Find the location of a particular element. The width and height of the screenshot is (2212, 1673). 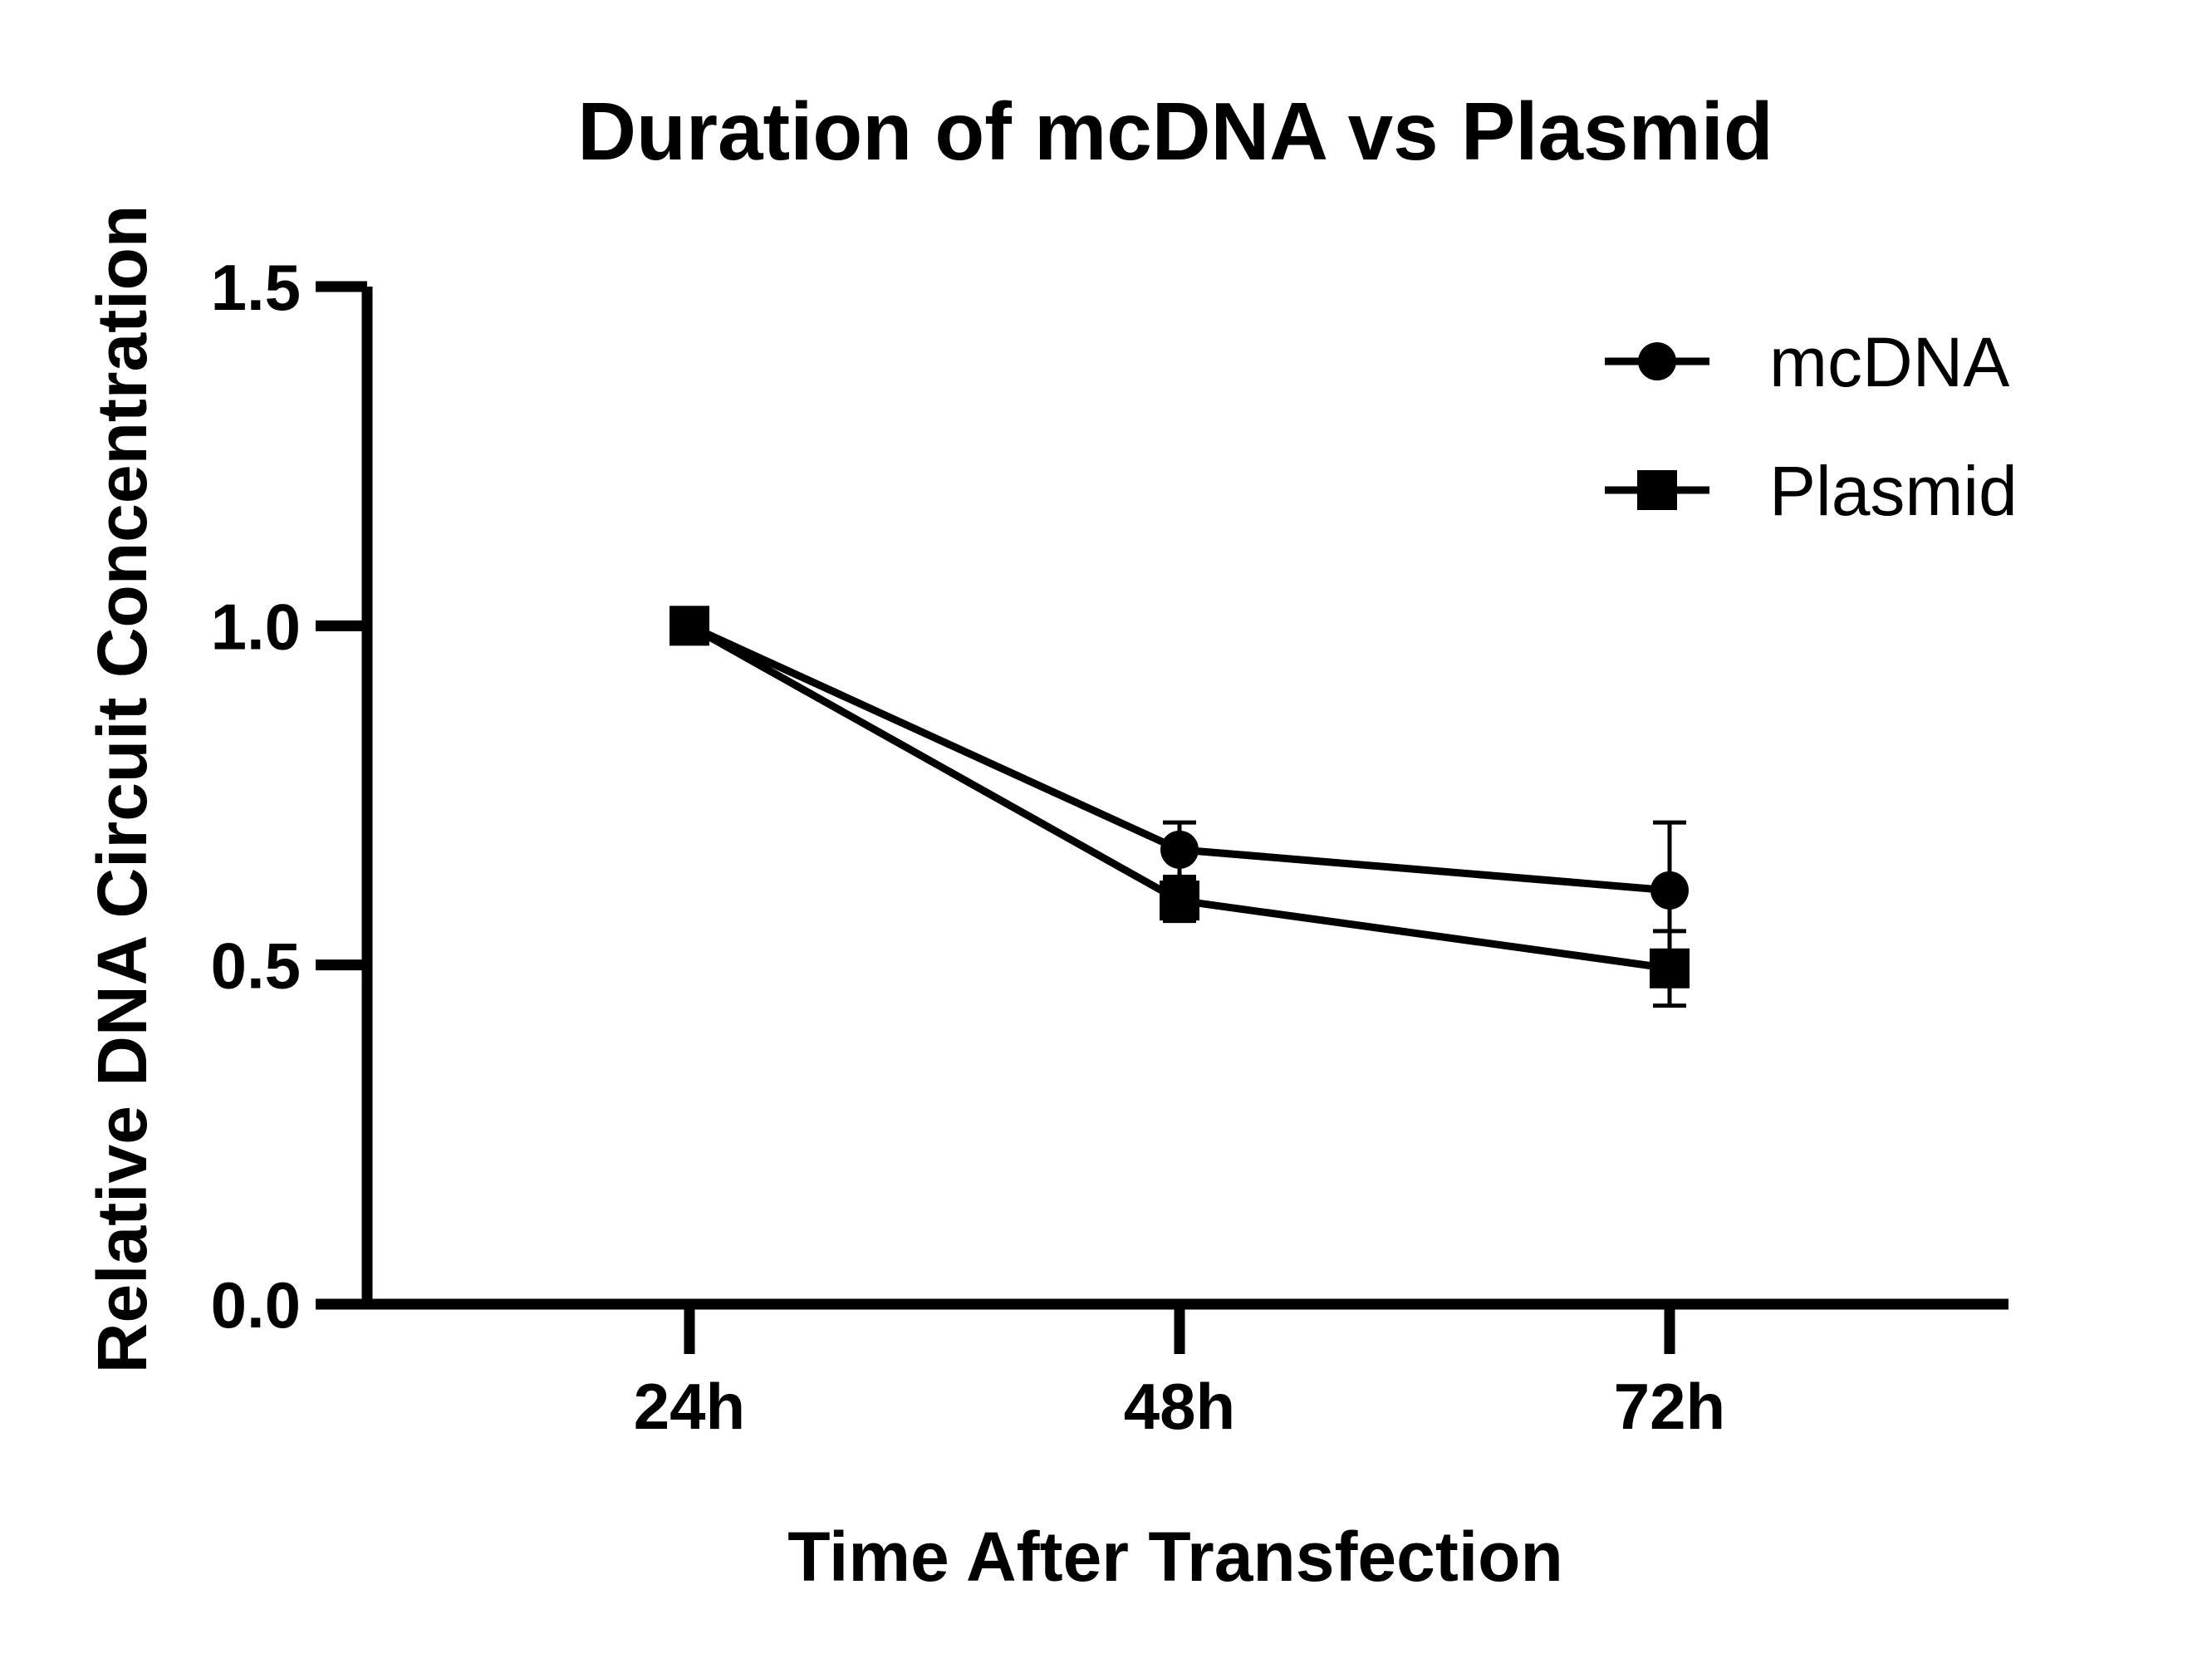

y-axis-ticks: 0.0 0.5 1.0 1.5 is located at coordinates (289, 796).